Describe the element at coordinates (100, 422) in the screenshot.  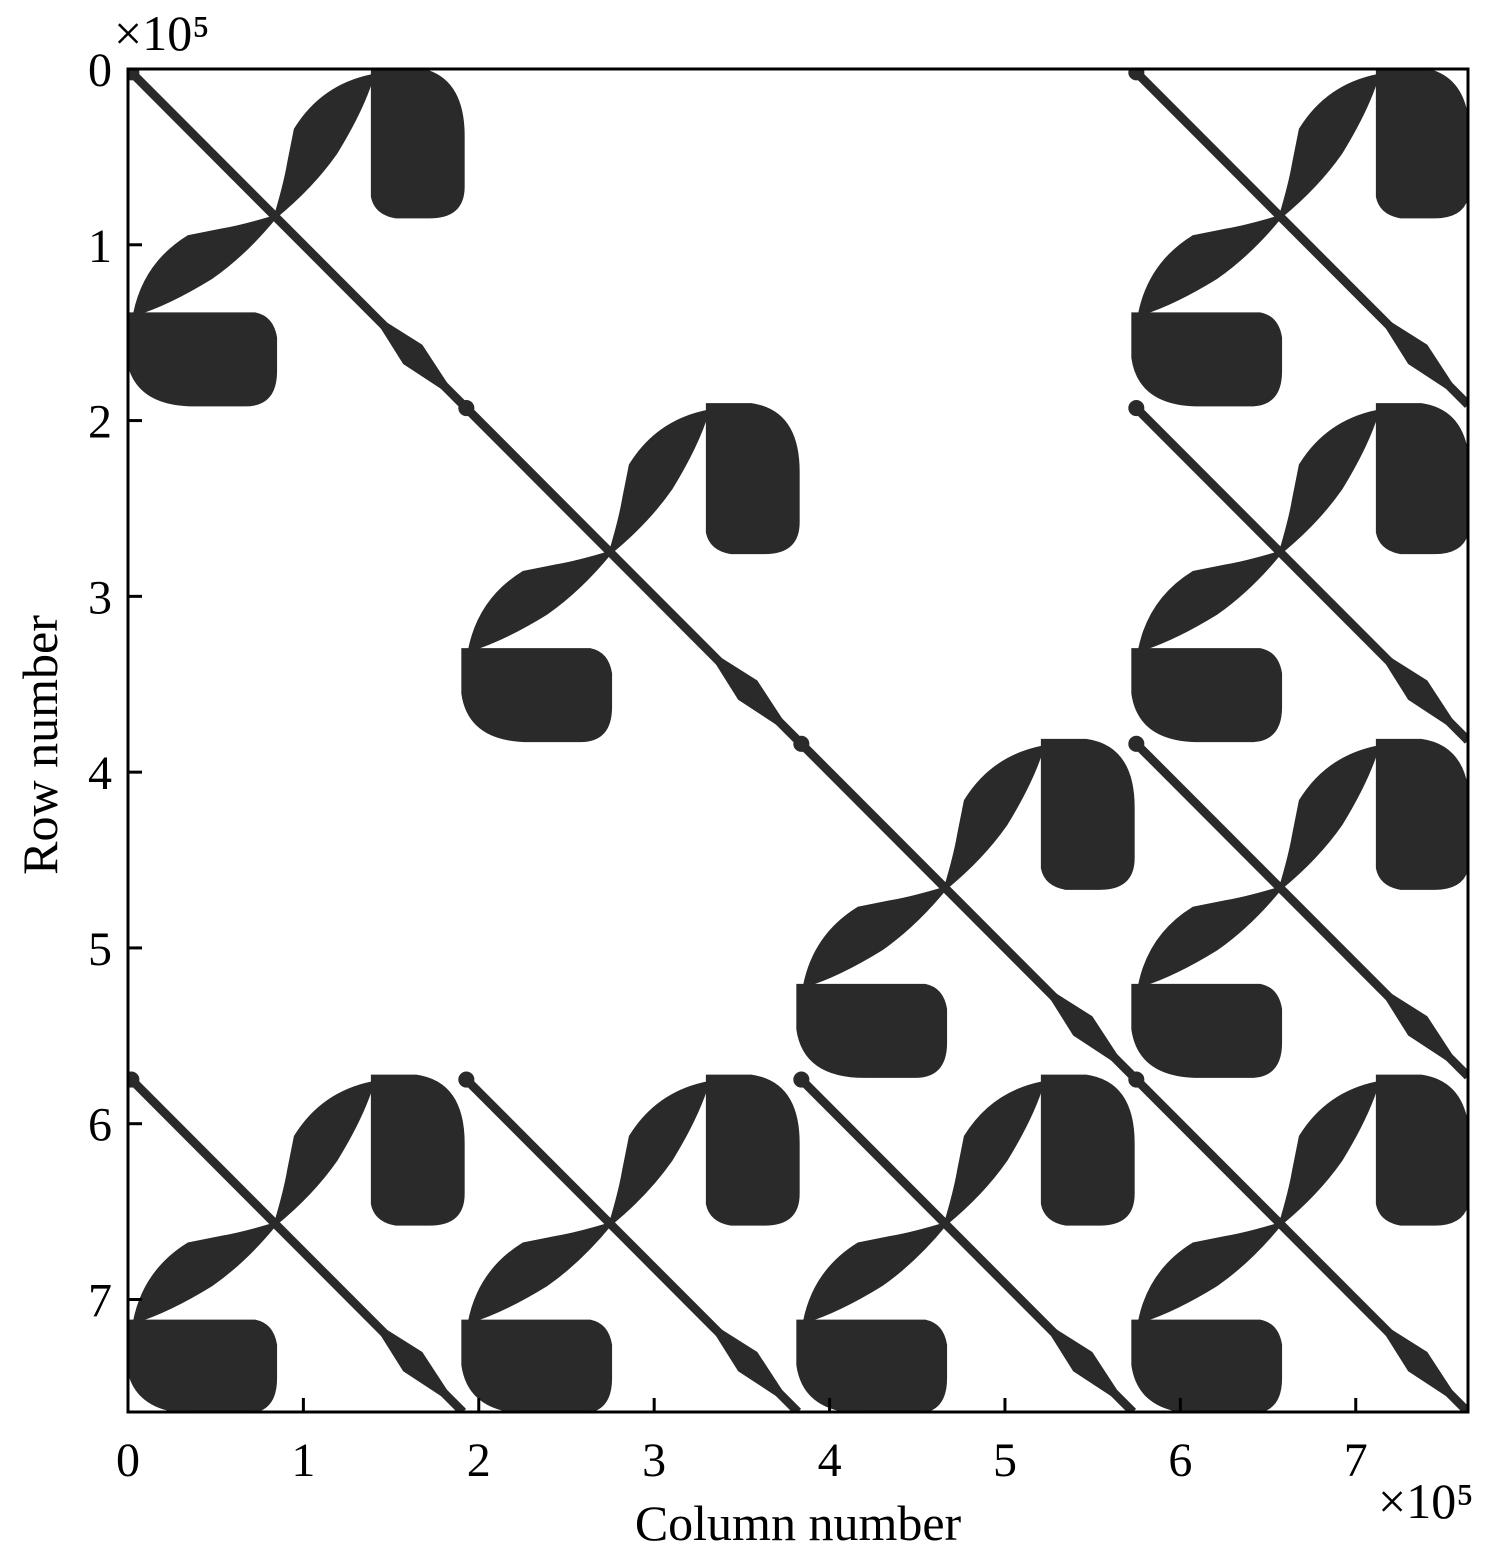
I see `y-tick-label: 2` at that location.